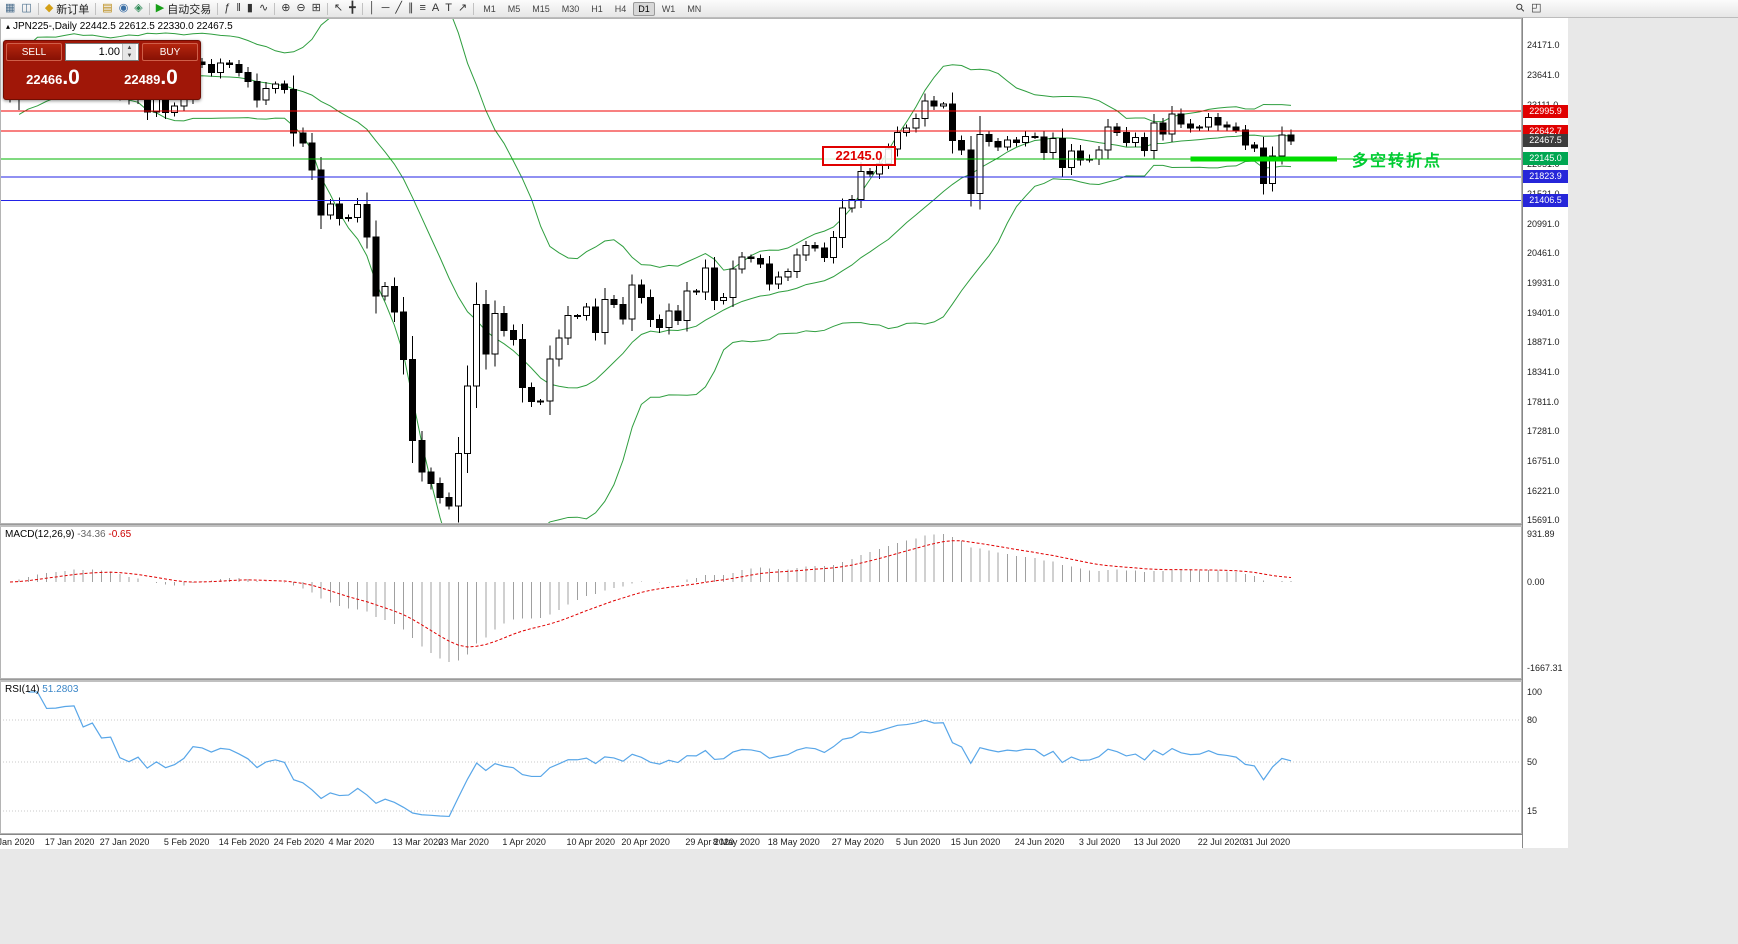  What do you see at coordinates (129, 48) in the screenshot?
I see `volume-up-button: ▲` at bounding box center [129, 48].